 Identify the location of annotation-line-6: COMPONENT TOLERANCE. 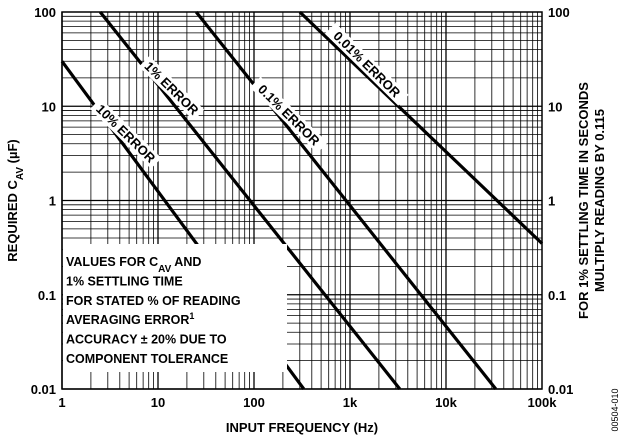
(147, 359).